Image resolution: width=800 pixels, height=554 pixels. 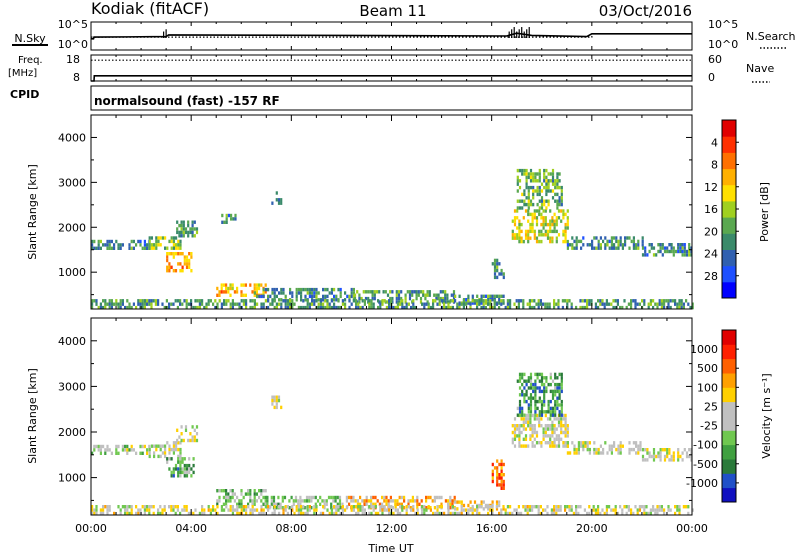 I want to click on power-colorbar-label: Power [dB], so click(x=764, y=212).